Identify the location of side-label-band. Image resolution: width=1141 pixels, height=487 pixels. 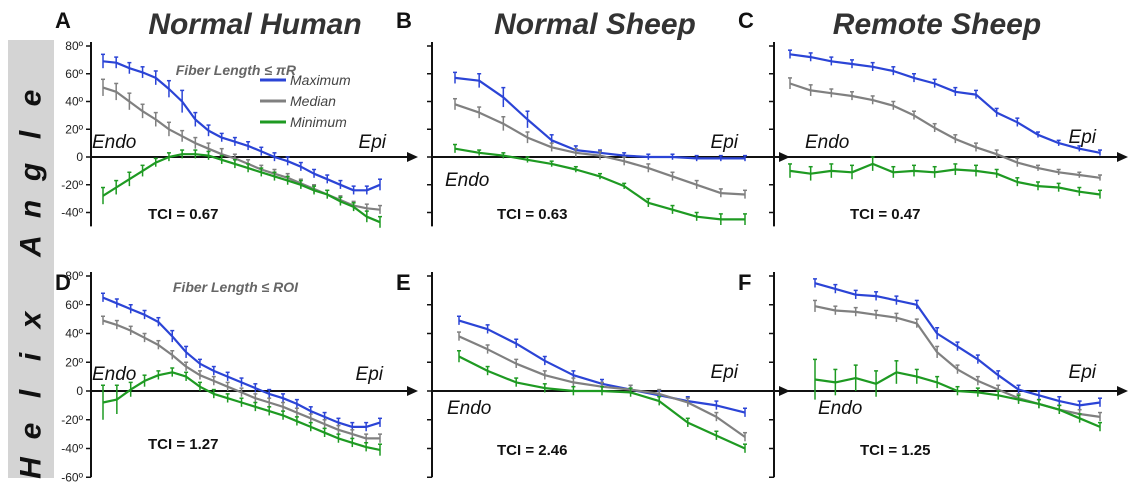
(31, 259).